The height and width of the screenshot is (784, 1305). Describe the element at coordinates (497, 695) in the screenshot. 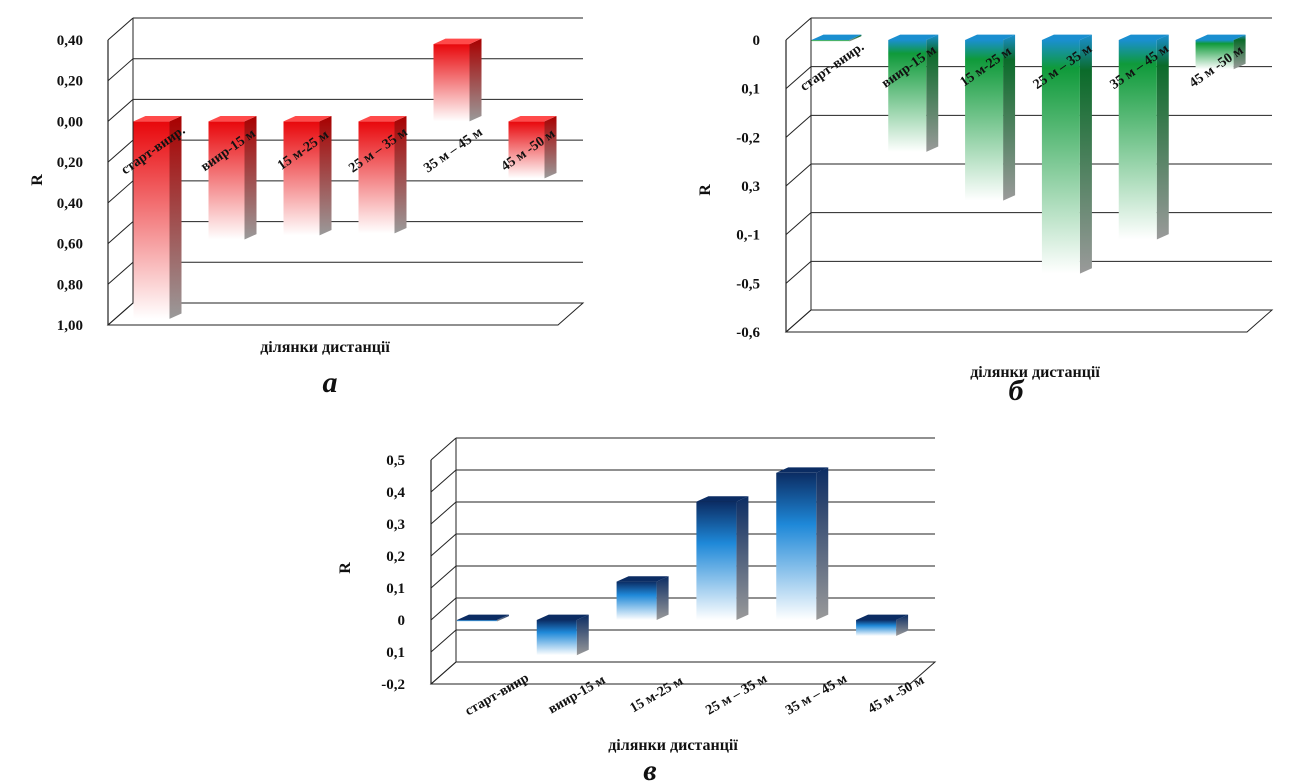

I see `x-category-label: старт-виир` at that location.